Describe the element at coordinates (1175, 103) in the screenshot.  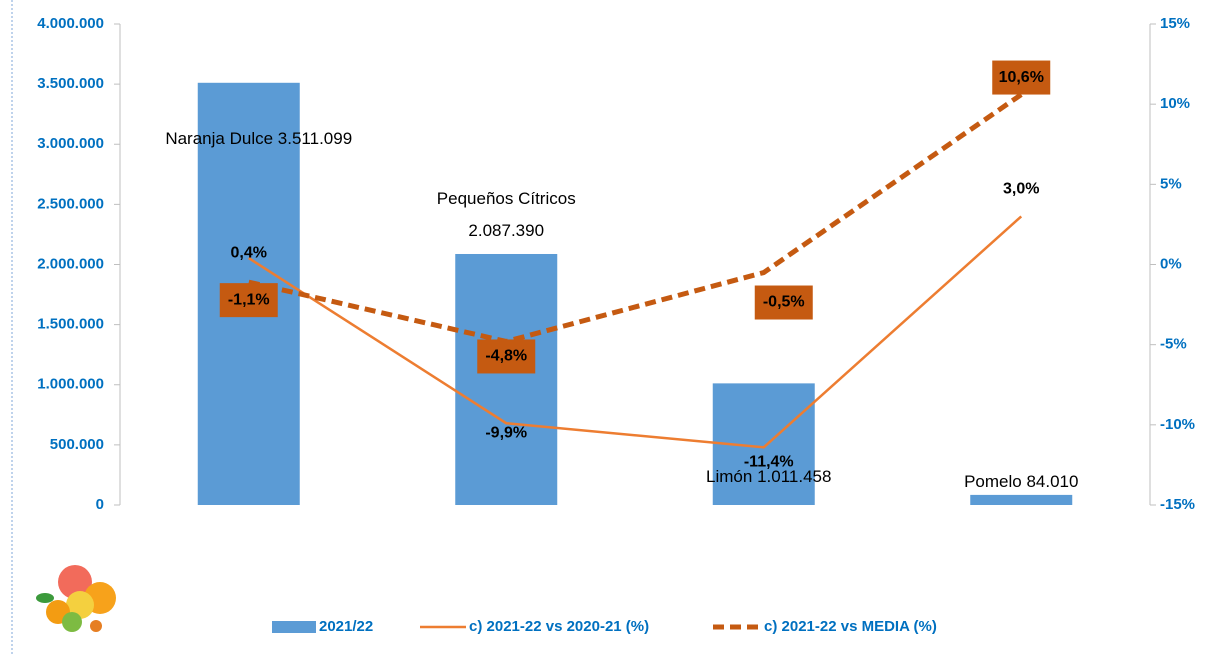
I see `y2-tick-label: 10%` at that location.